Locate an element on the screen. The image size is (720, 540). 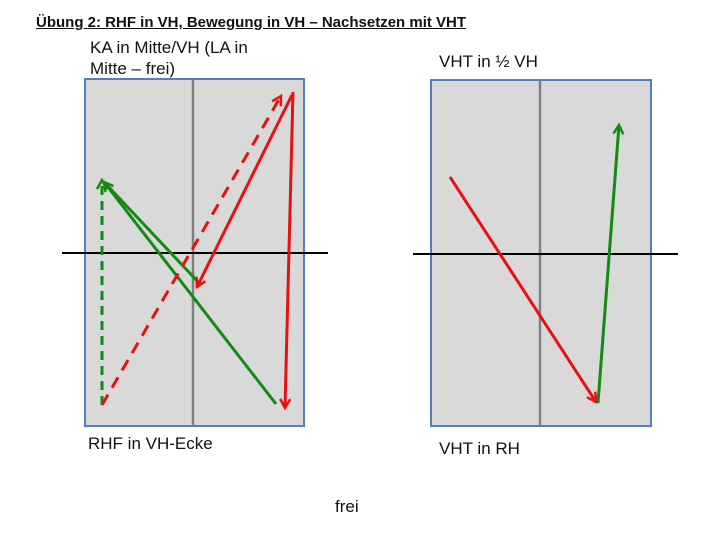
left-top-label-line2: Mitte – frei) is located at coordinates (133, 68).